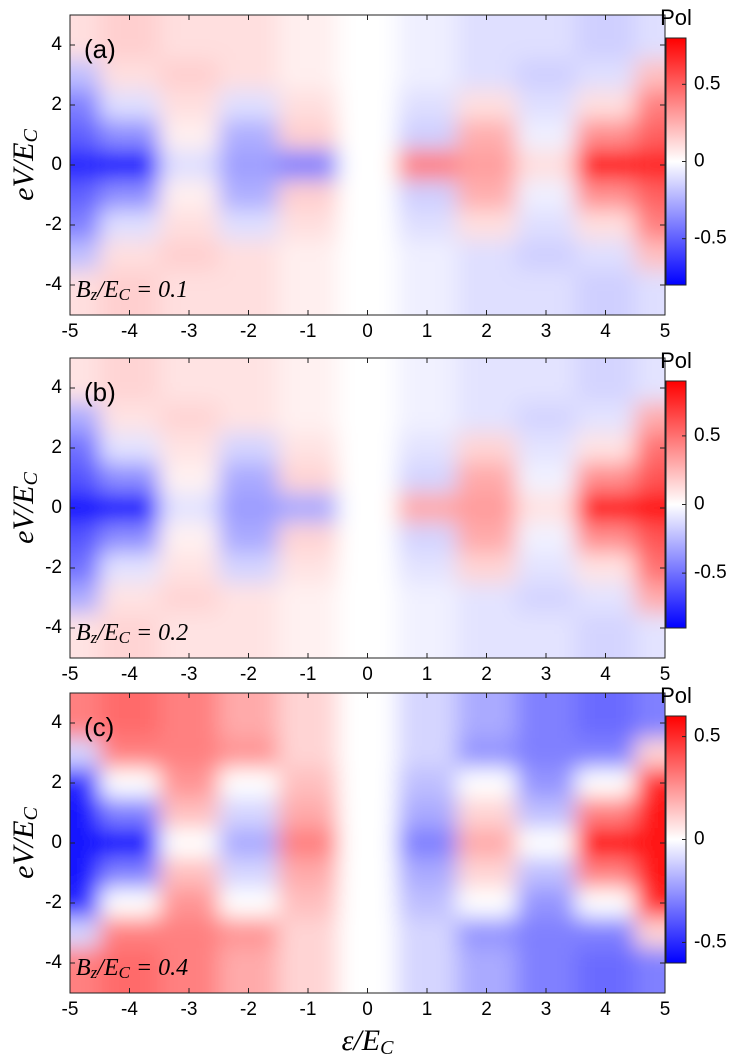 The width and height of the screenshot is (747, 1063). Describe the element at coordinates (367, 1009) in the screenshot. I see `x-tick-label: 0` at that location.